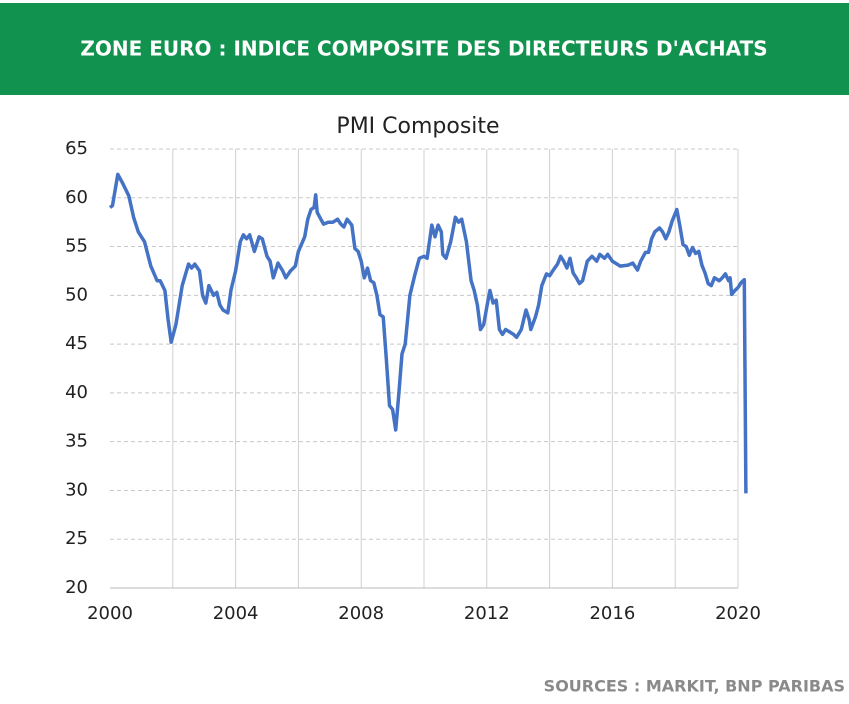 Image resolution: width=849 pixels, height=704 pixels. Describe the element at coordinates (76, 246) in the screenshot. I see `y-tick-label: 55` at that location.